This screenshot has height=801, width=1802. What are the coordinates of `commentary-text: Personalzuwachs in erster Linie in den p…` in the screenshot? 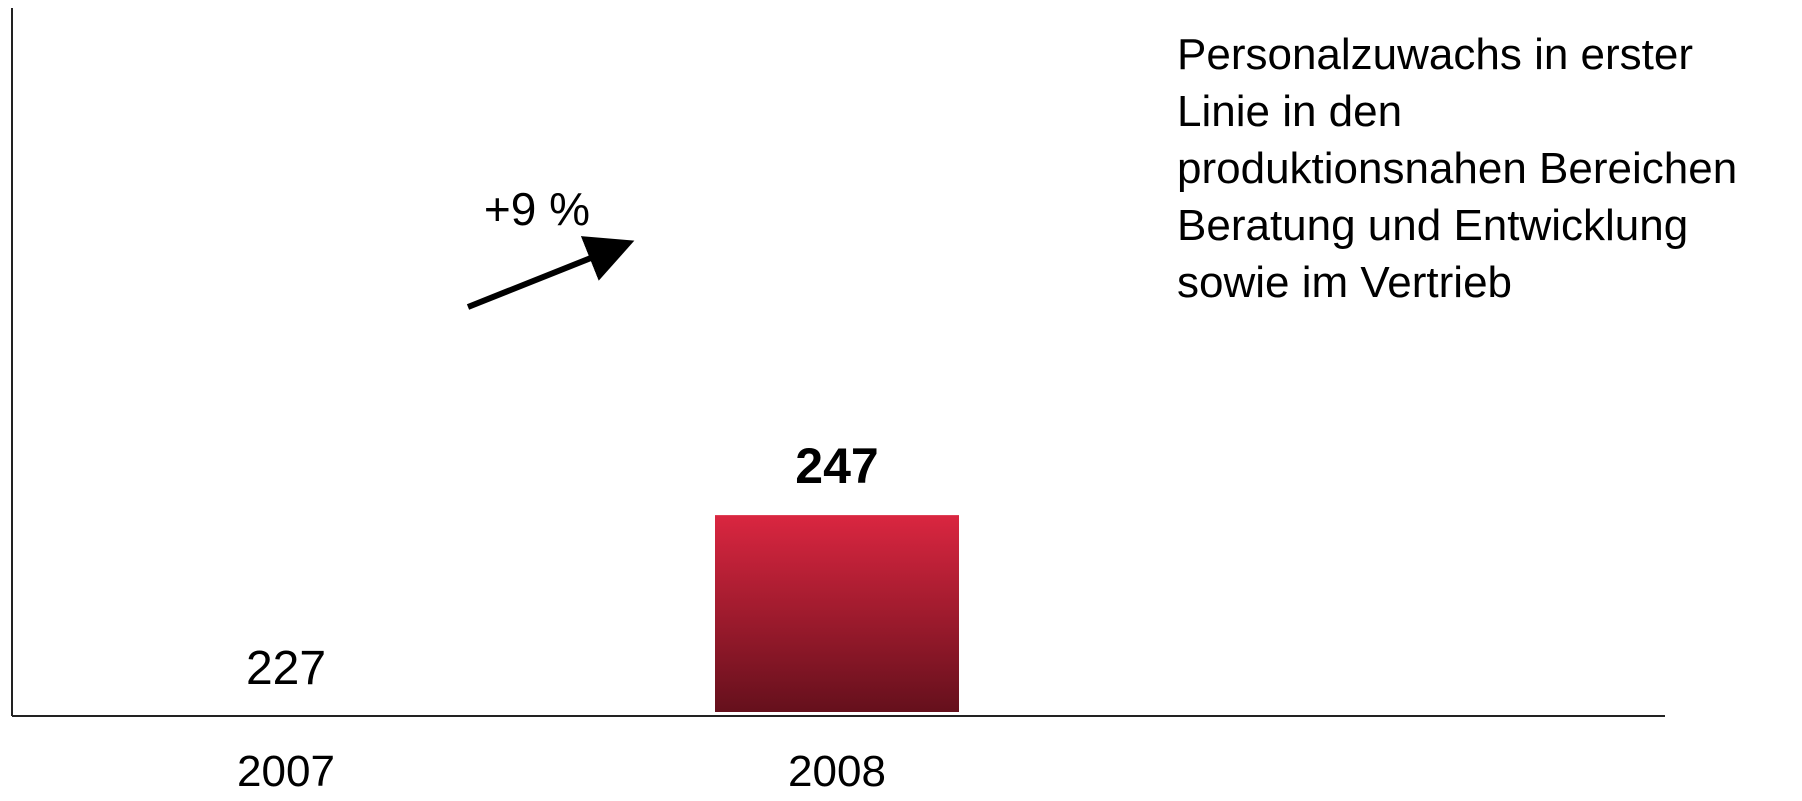 It's located at (1487, 168).